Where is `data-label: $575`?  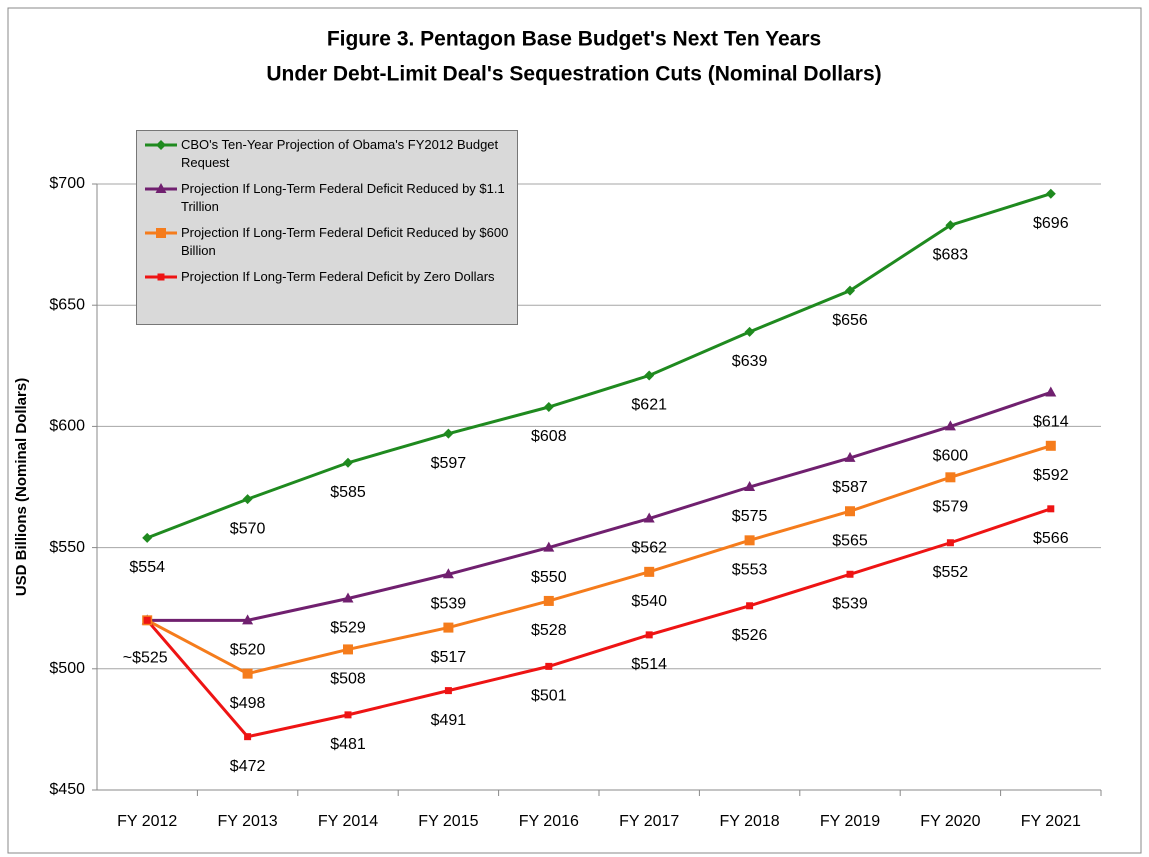
data-label: $575 is located at coordinates (750, 516).